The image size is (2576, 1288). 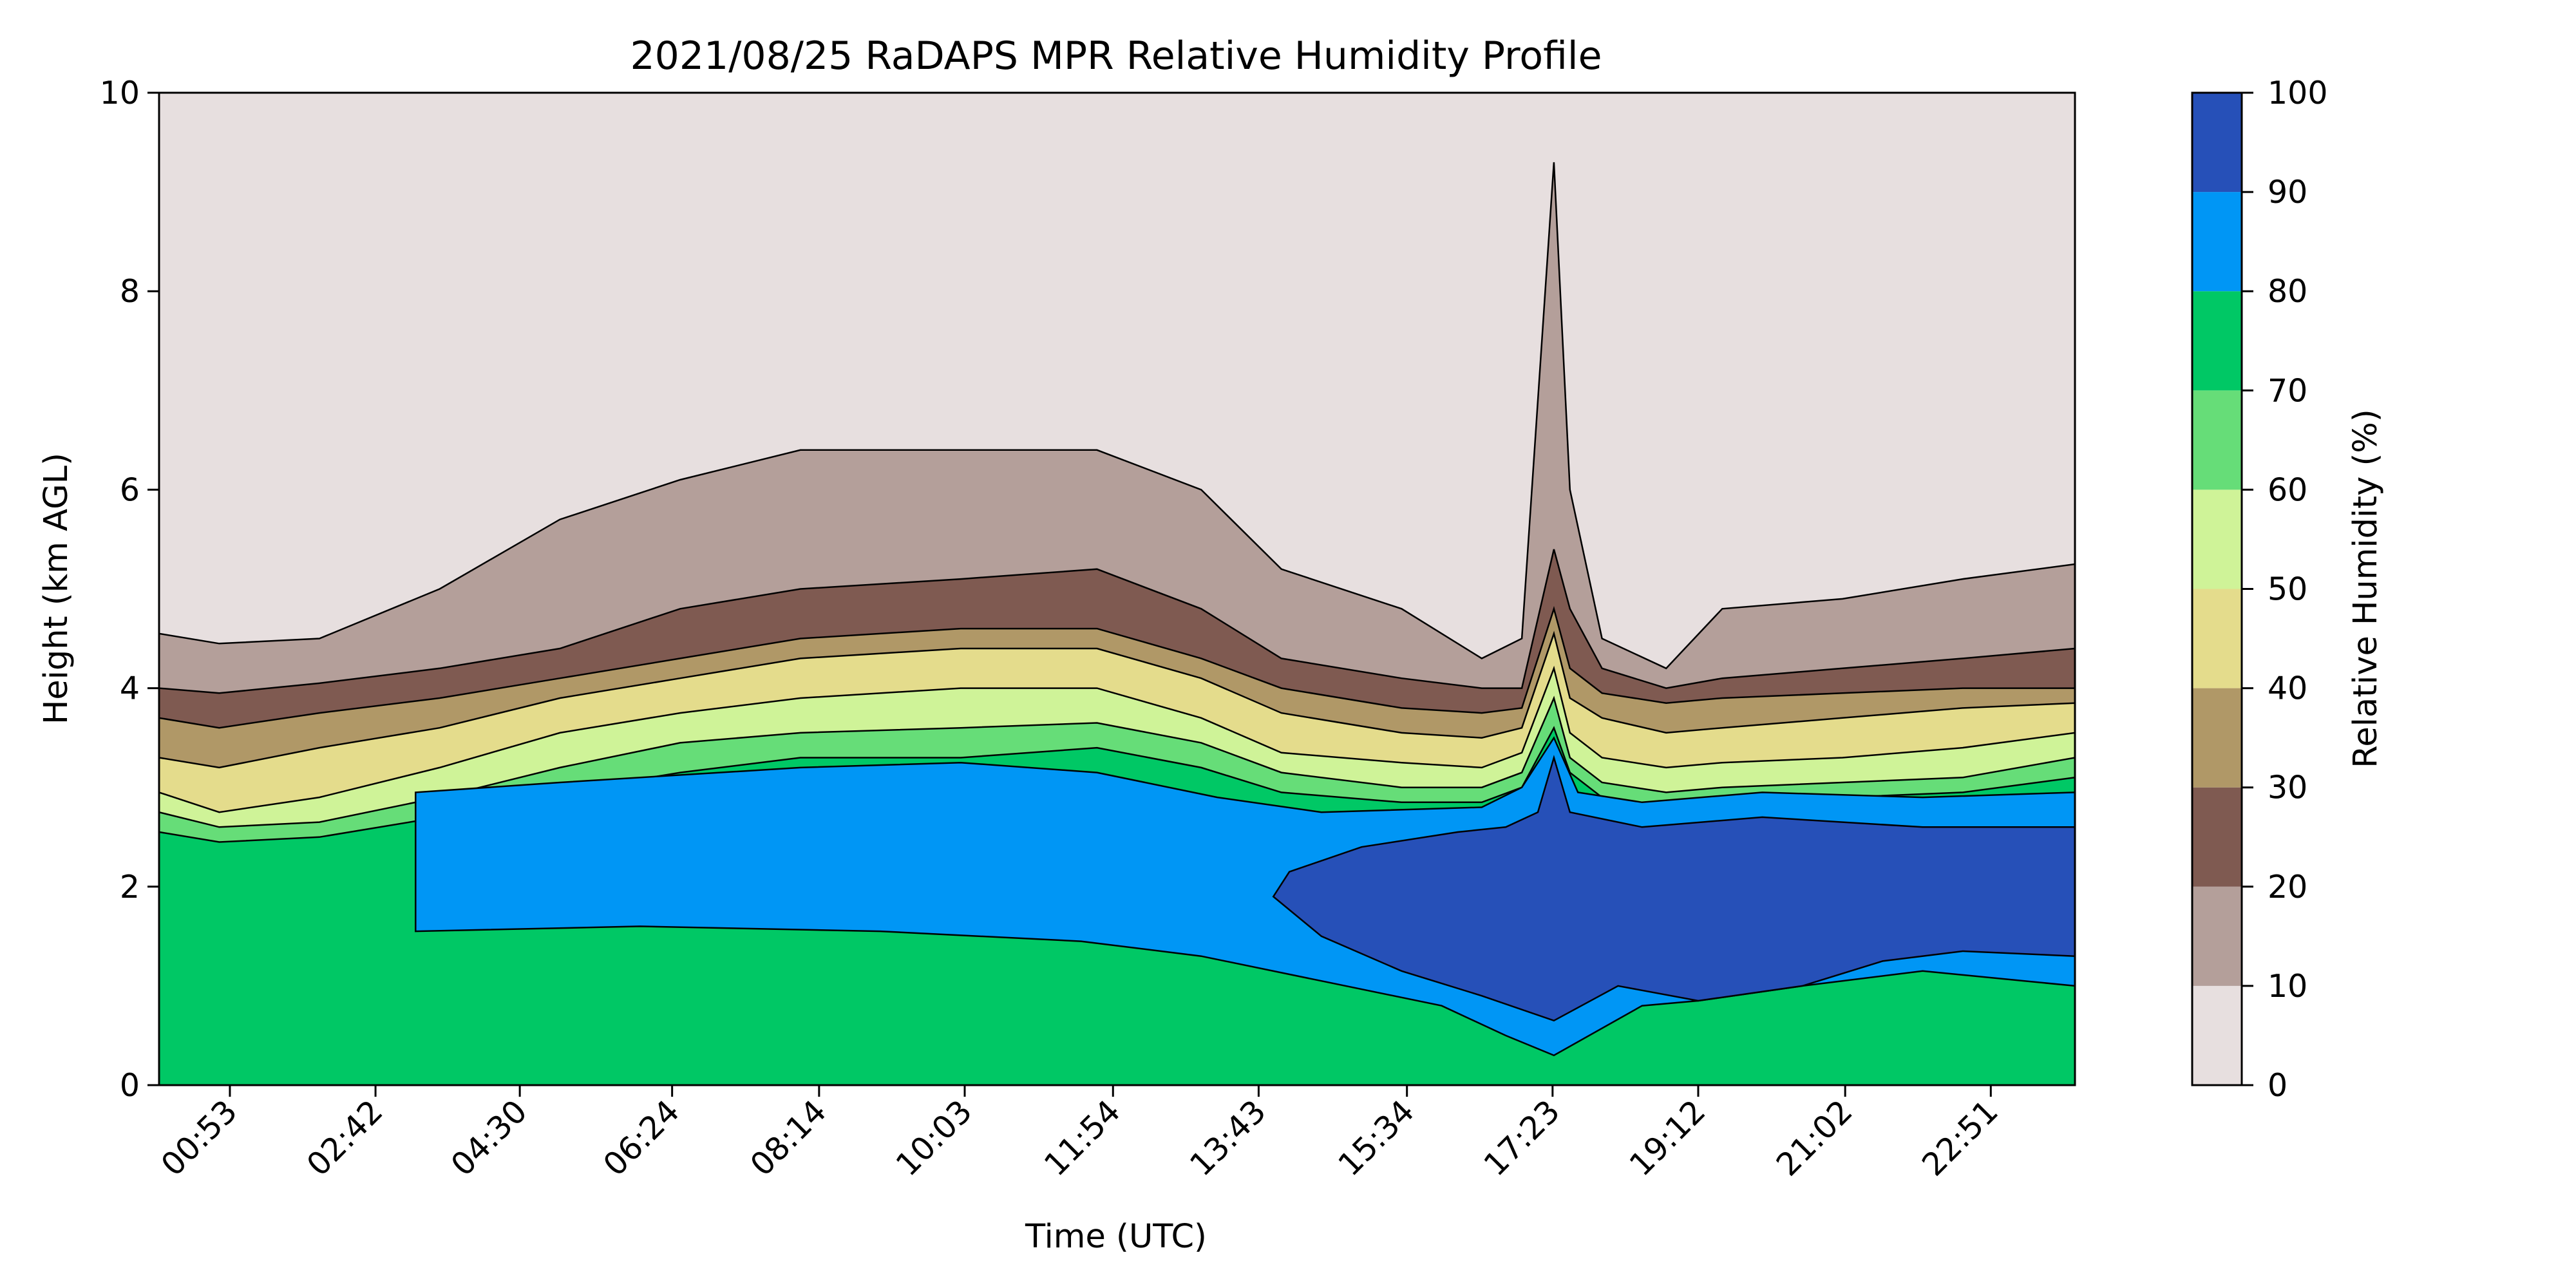 I want to click on colorbar-tick-label: 100, so click(x=2298, y=93).